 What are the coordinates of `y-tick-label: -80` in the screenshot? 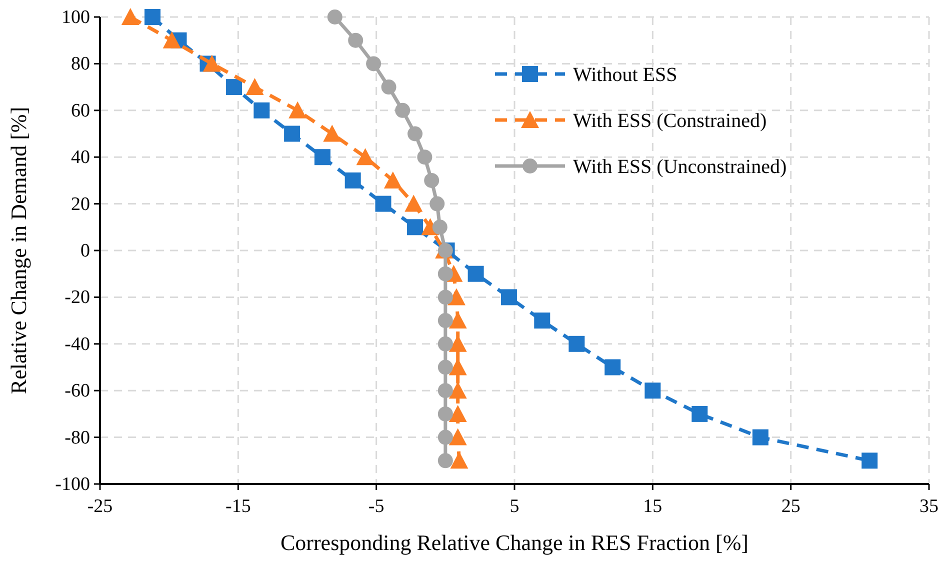 It's located at (77, 437).